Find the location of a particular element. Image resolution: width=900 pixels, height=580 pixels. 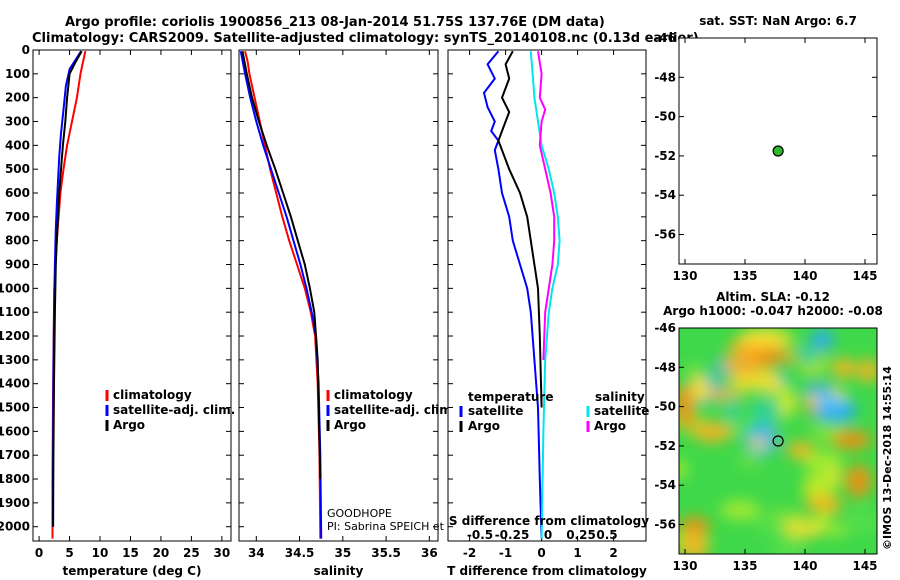

salinity-xtick-label: 35 is located at coordinates (342, 553).